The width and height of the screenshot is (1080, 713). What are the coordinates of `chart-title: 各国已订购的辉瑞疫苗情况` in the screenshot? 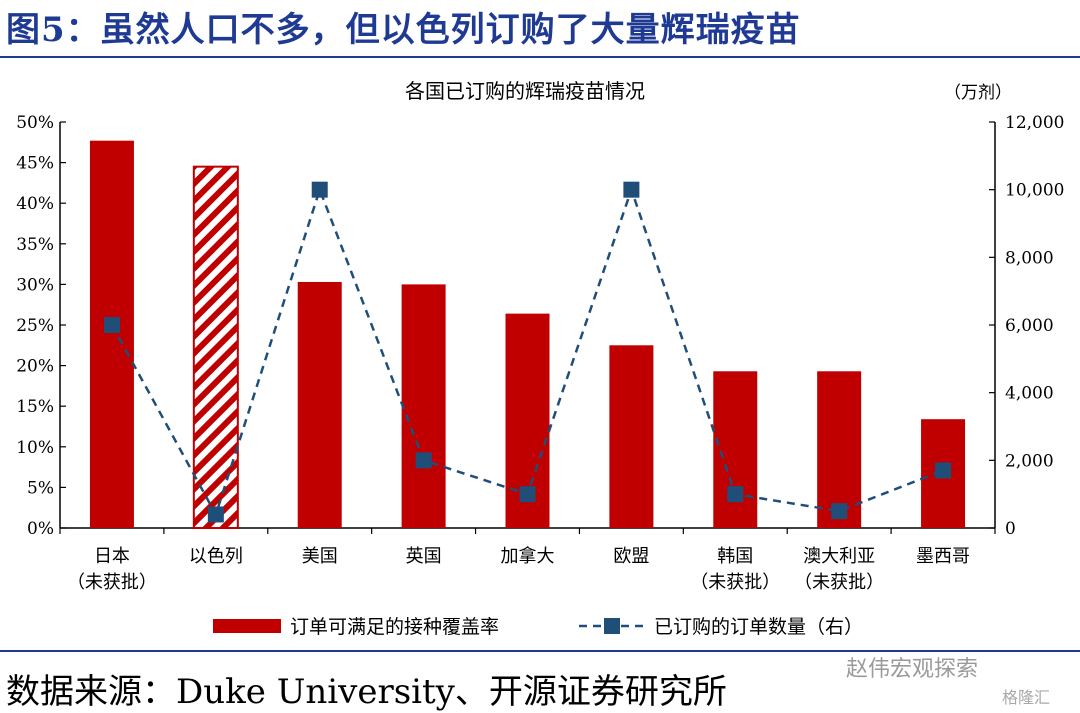 It's located at (525, 91).